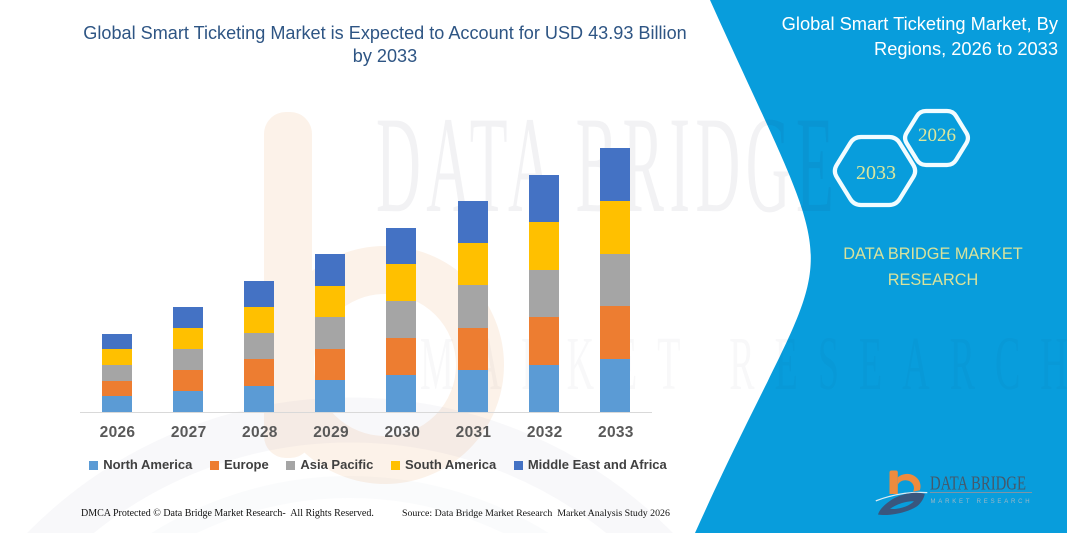 The image size is (1067, 533). I want to click on svg-text: MARKET RESEARCH, so click(982, 502).